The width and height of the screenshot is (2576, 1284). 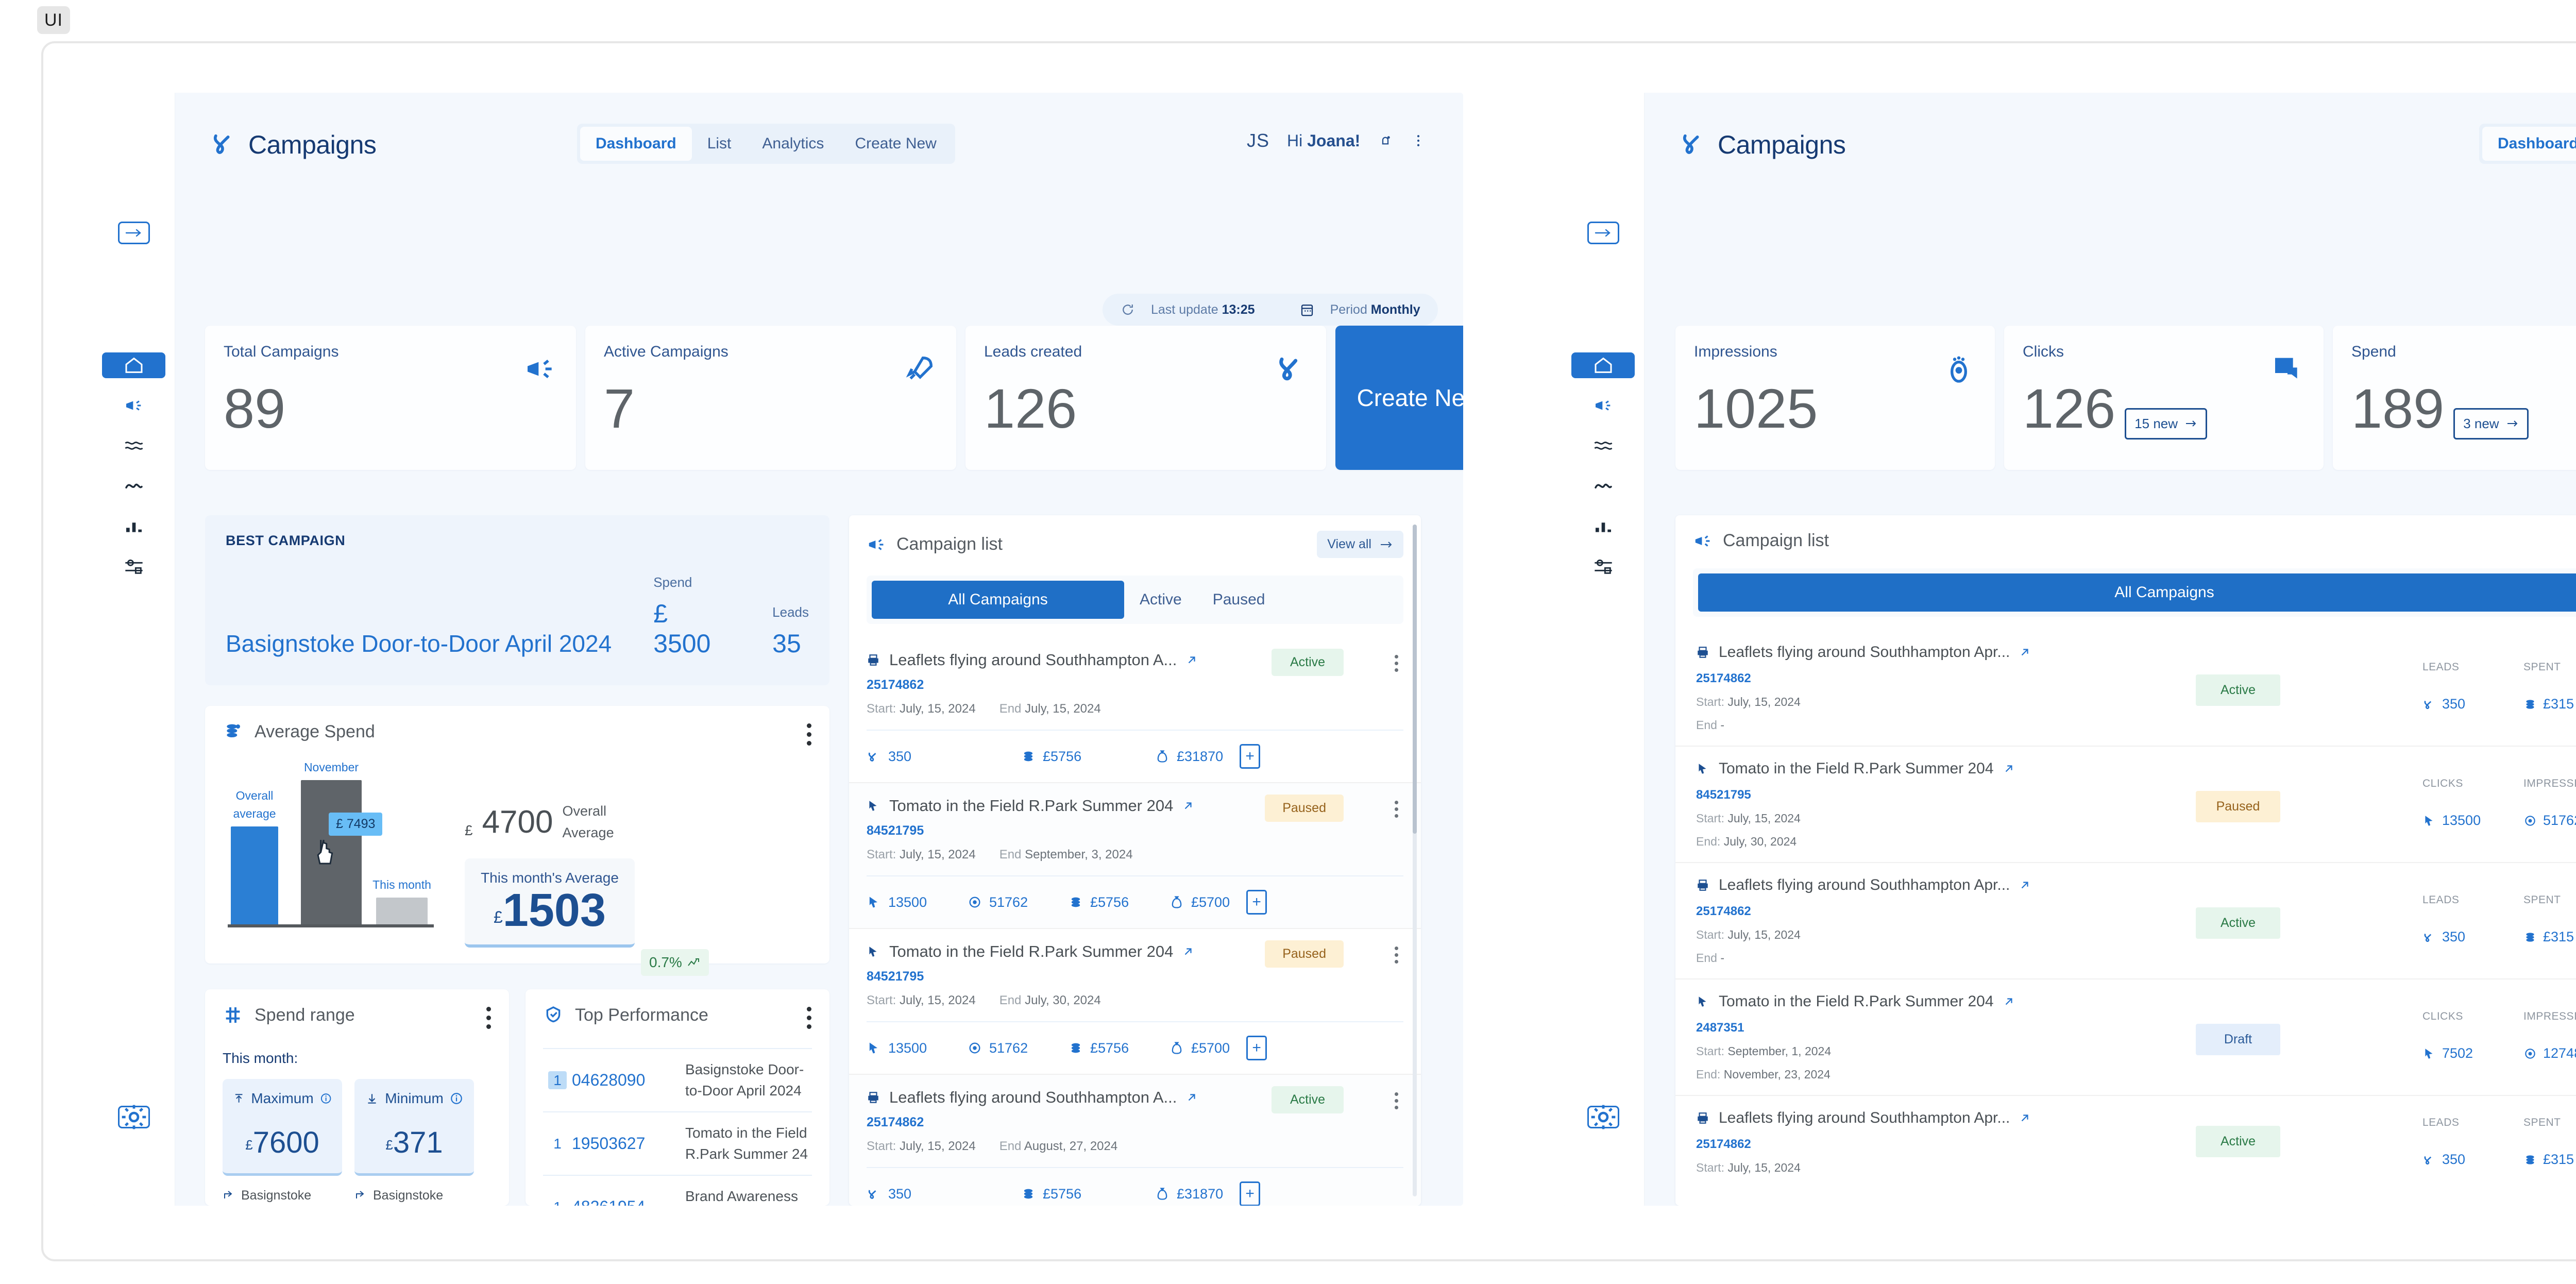 I want to click on home-icon, so click(x=1603, y=365).